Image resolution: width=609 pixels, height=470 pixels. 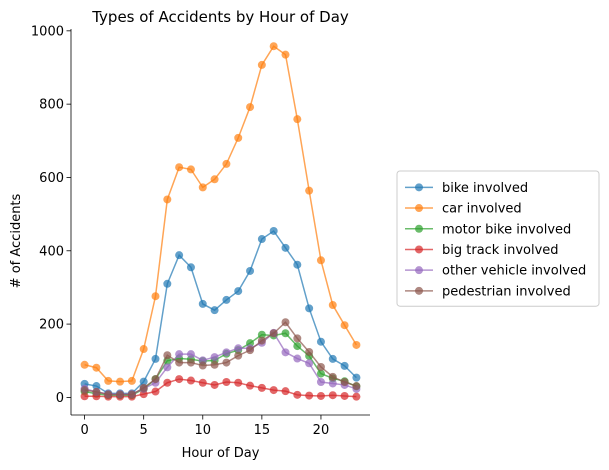 I want to click on legend-frame, so click(x=498, y=238).